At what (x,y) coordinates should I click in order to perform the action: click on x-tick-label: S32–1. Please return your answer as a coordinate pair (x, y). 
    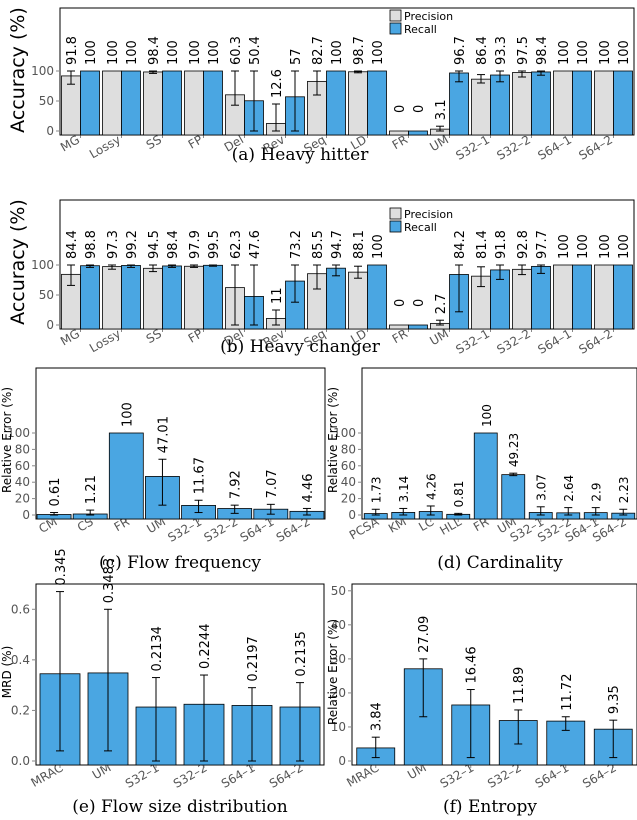
    Looking at the image, I should click on (472, 341).